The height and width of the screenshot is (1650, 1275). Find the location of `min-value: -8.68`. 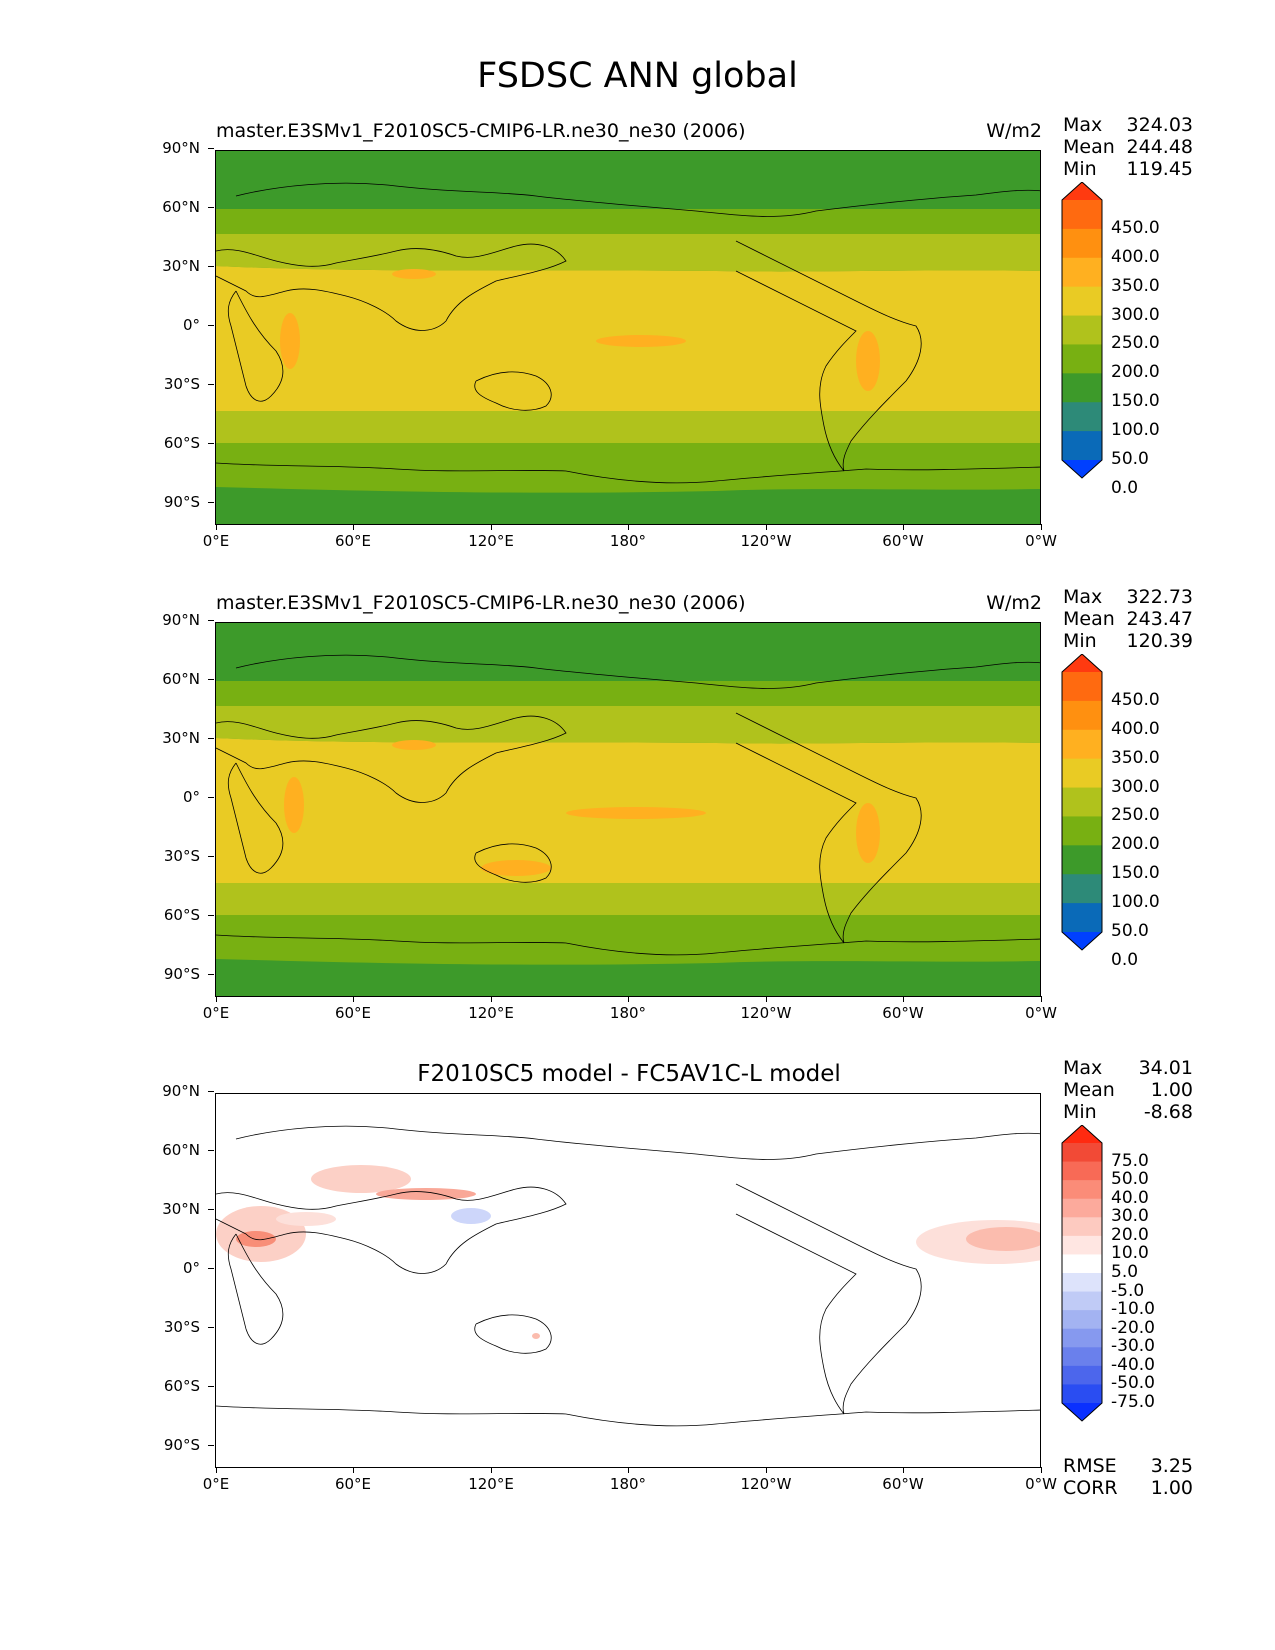

min-value: -8.68 is located at coordinates (1168, 1112).